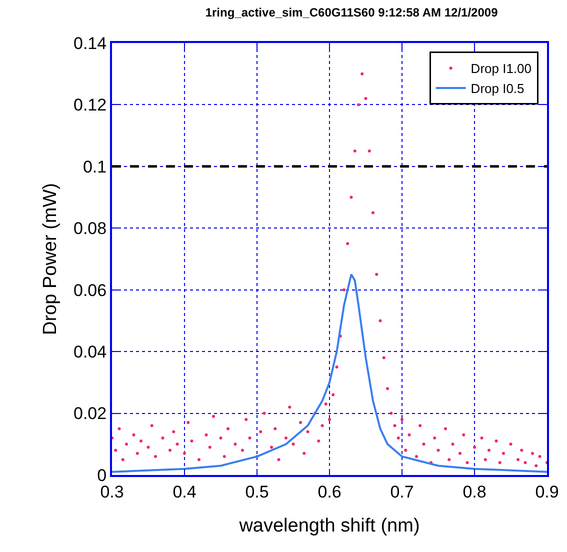 The height and width of the screenshot is (552, 567). I want to click on y-tick-label: 0.02, so click(90, 414).